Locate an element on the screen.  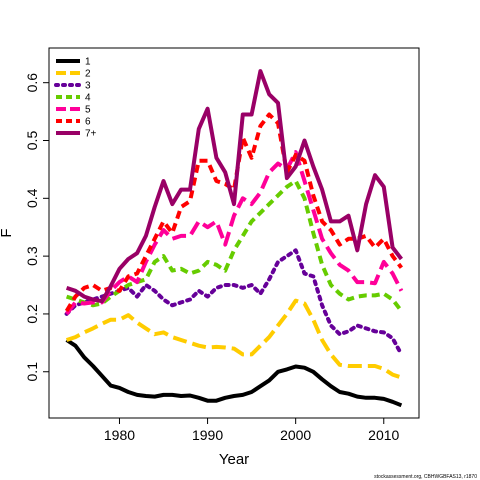
x-tick-label: 1980 is located at coordinates (119, 435).